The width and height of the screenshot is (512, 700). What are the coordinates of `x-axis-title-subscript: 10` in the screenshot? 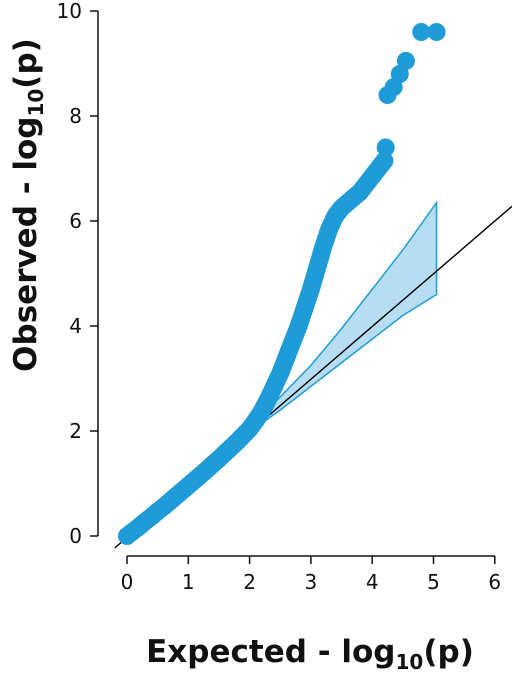 It's located at (410, 662).